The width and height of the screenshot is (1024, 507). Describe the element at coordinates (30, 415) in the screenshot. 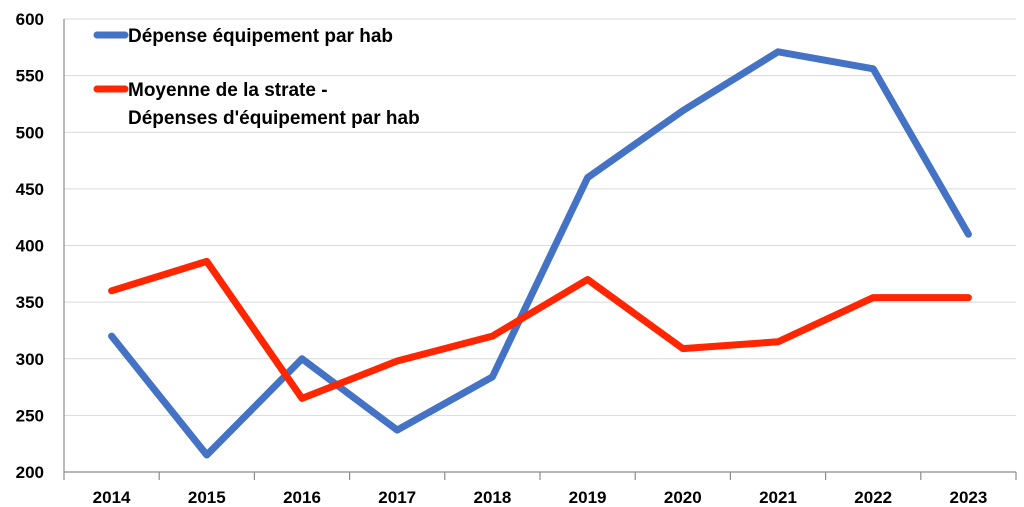

I see `y-tick-label: 250` at that location.